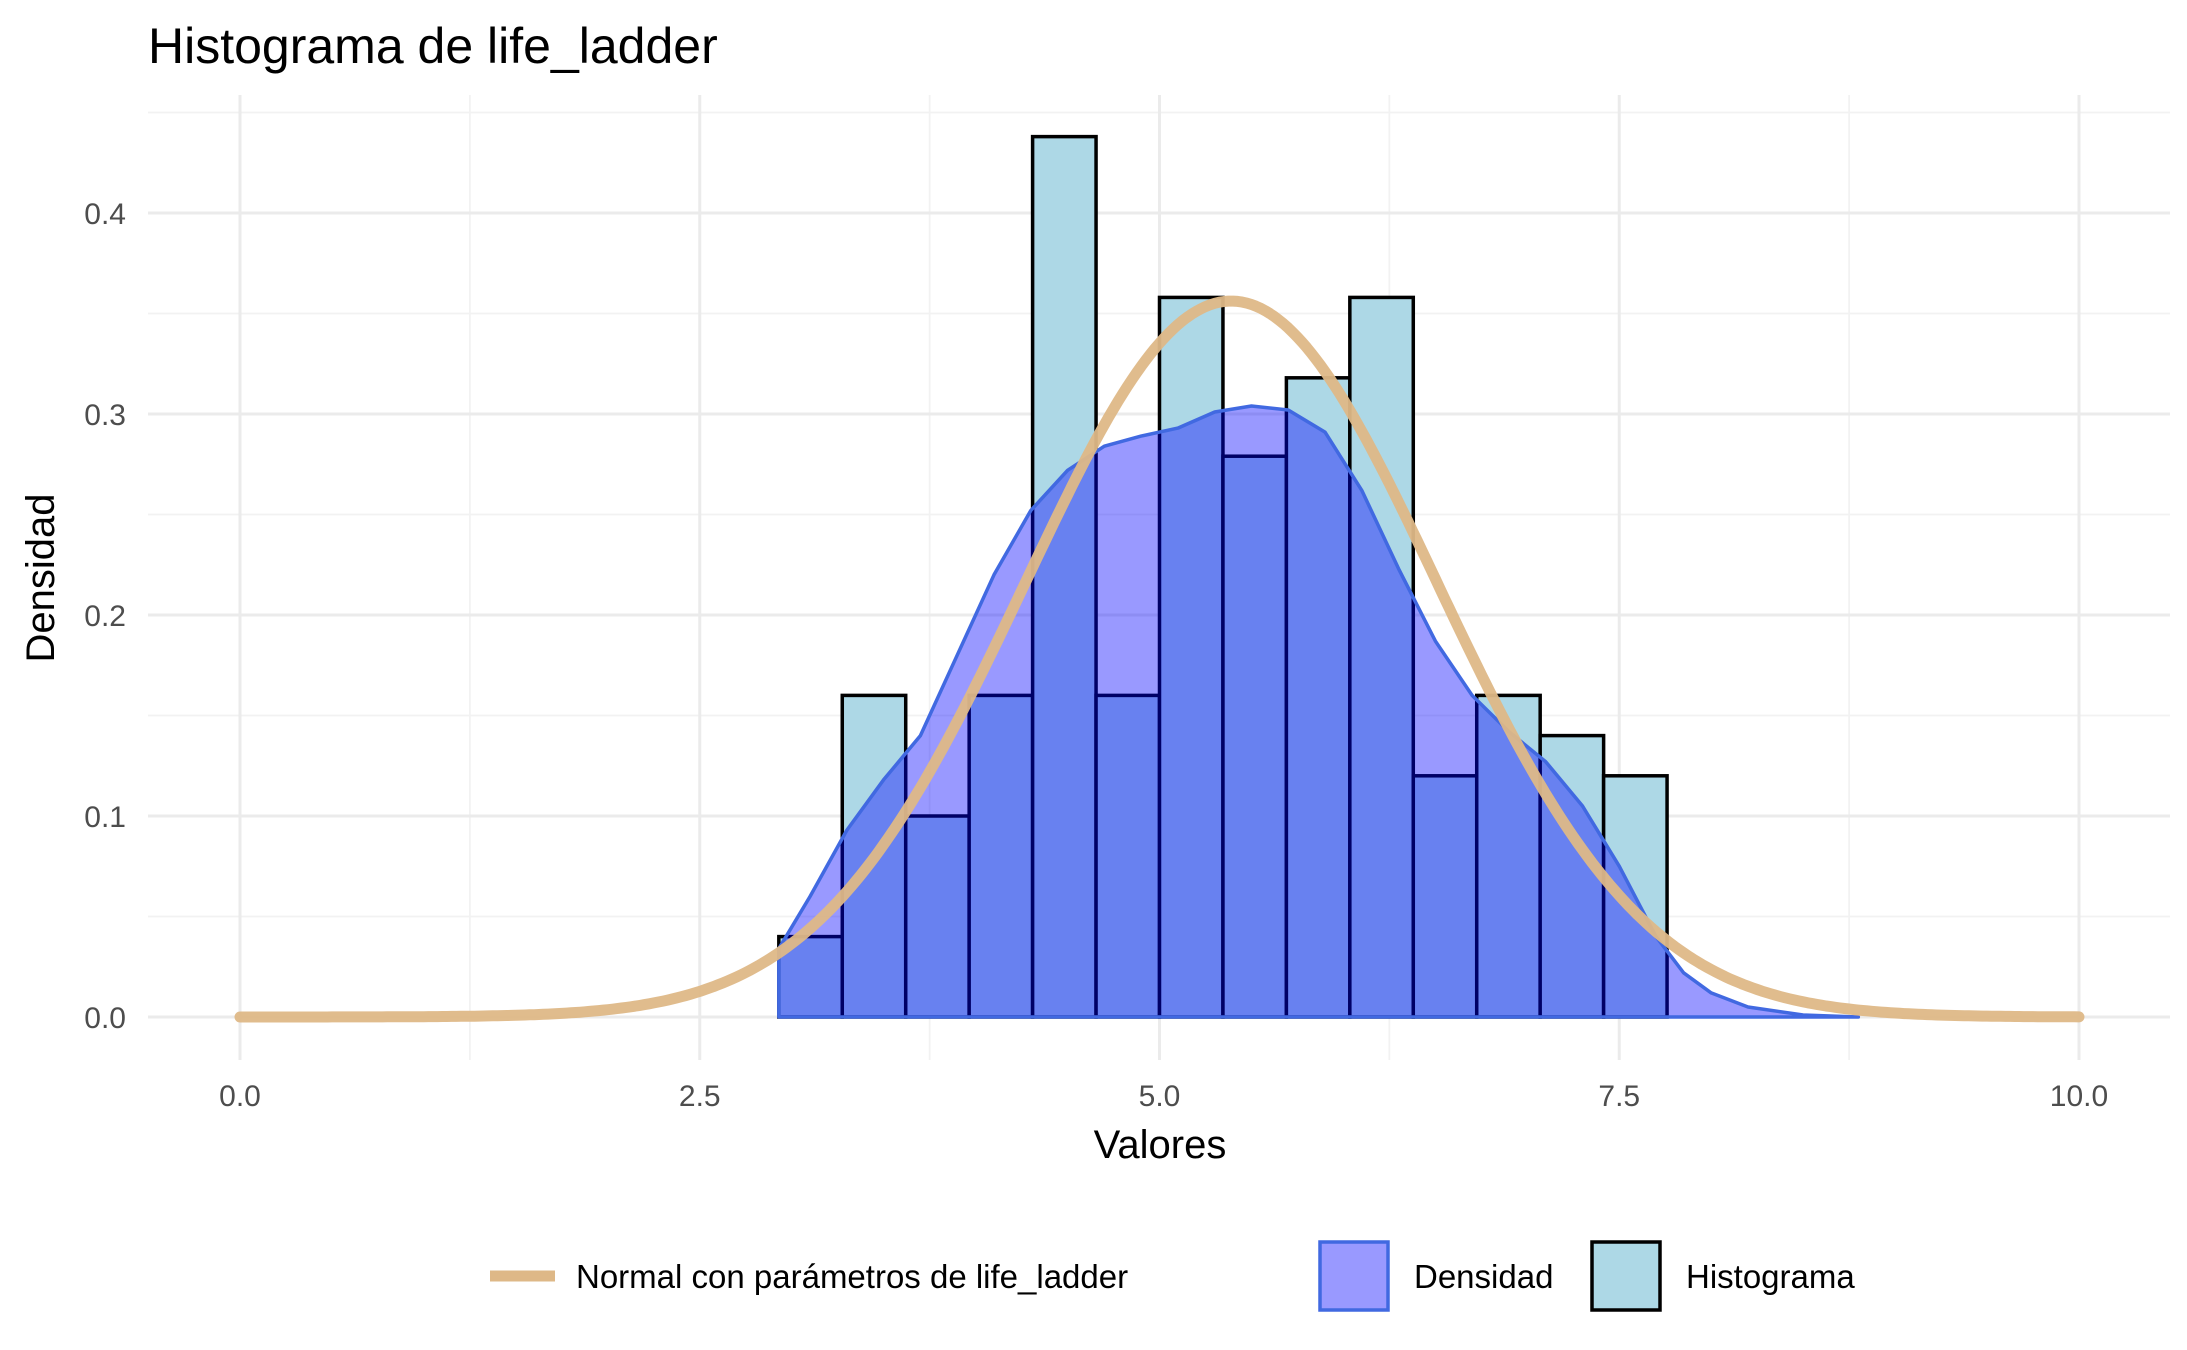 The image size is (2187, 1350). I want to click on y-tick-label: 0.0, so click(105, 1018).